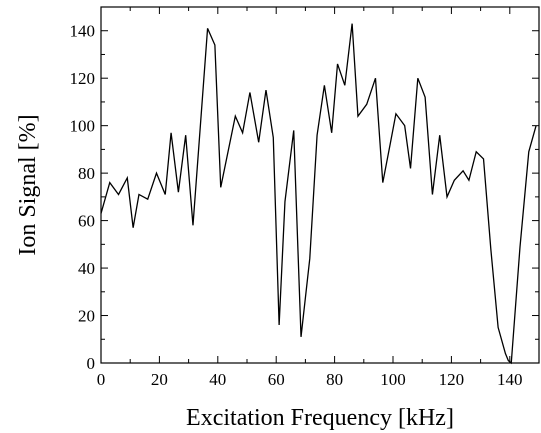 The height and width of the screenshot is (433, 541). What do you see at coordinates (159, 379) in the screenshot?
I see `x-tick-label: 20` at bounding box center [159, 379].